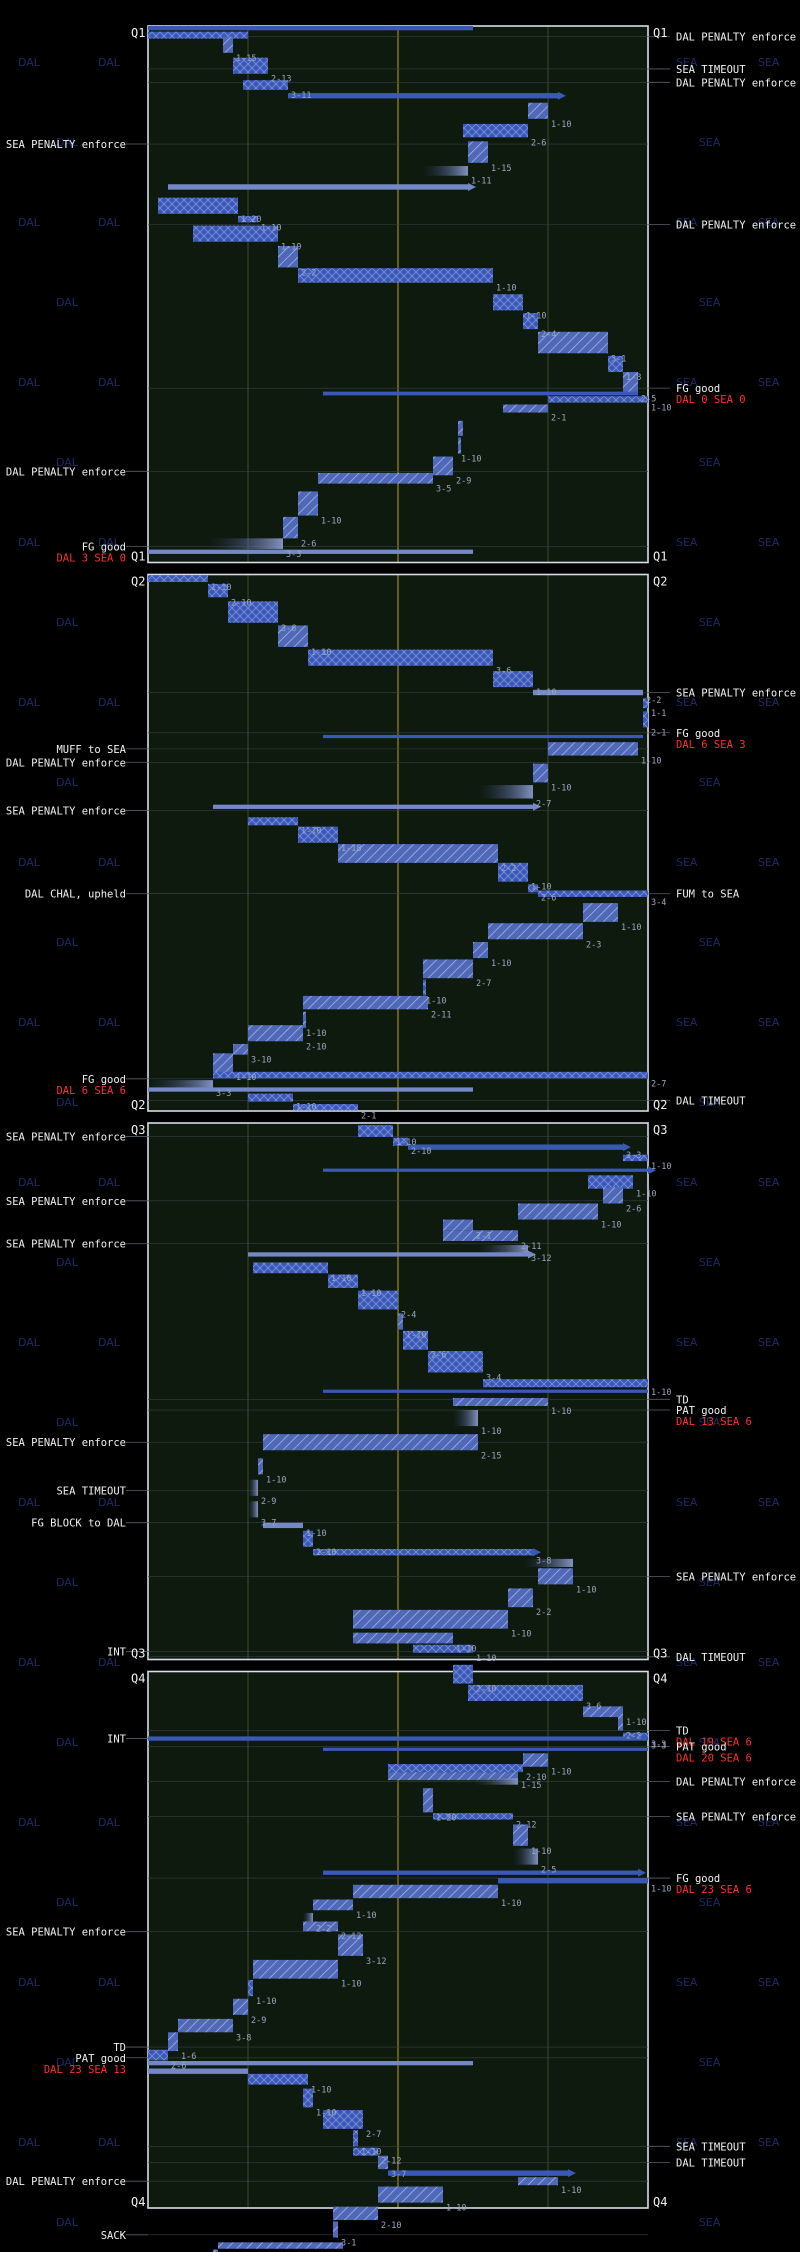  What do you see at coordinates (91, 750) in the screenshot?
I see `annotation-label: MUFF to SEA` at bounding box center [91, 750].